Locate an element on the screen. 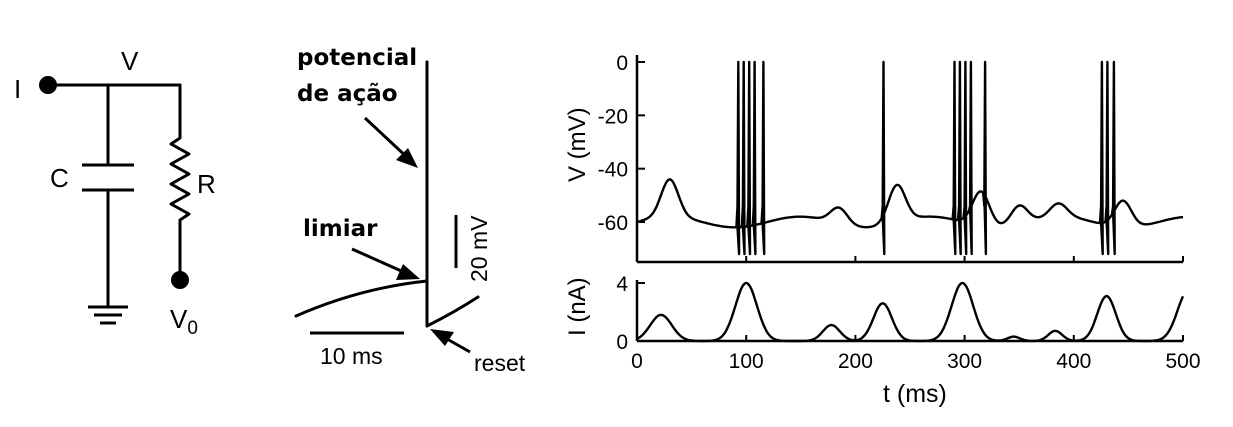 This screenshot has height=427, width=1233. action-potential-label-line2: de ação is located at coordinates (347, 94).